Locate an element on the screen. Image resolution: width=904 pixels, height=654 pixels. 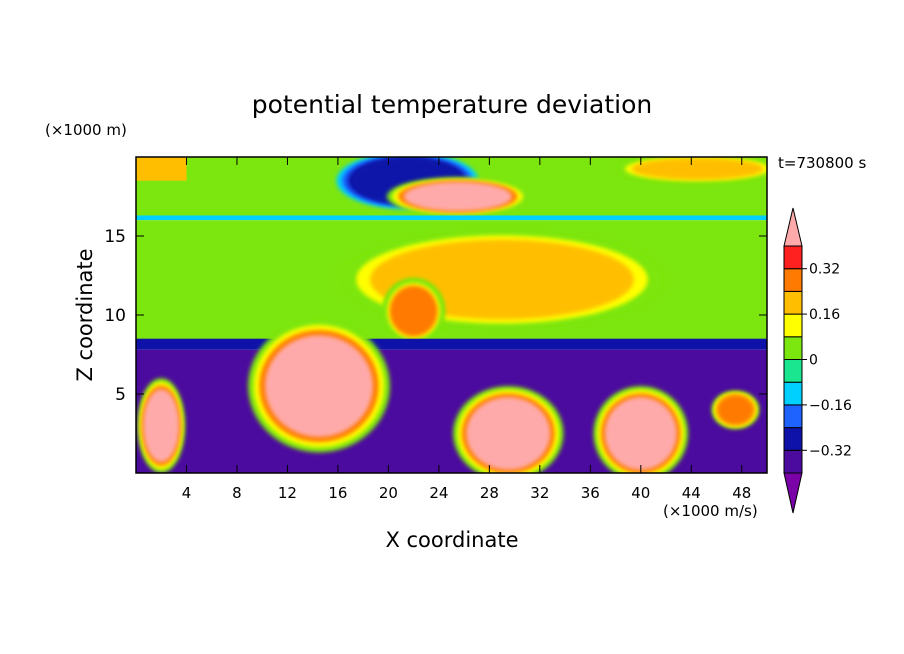
x-tick-label: 44 is located at coordinates (691, 493).